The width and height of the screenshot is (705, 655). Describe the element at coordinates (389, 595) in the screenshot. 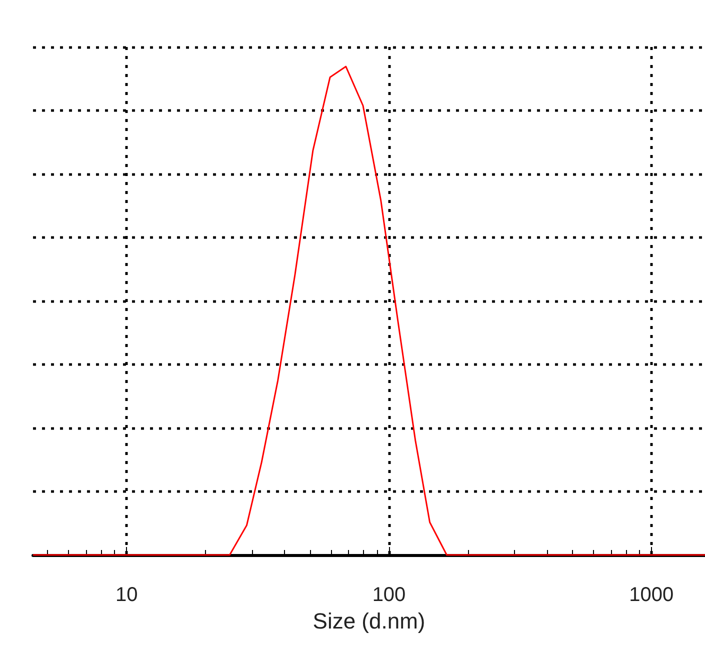

I see `x-tick-label: 100` at that location.